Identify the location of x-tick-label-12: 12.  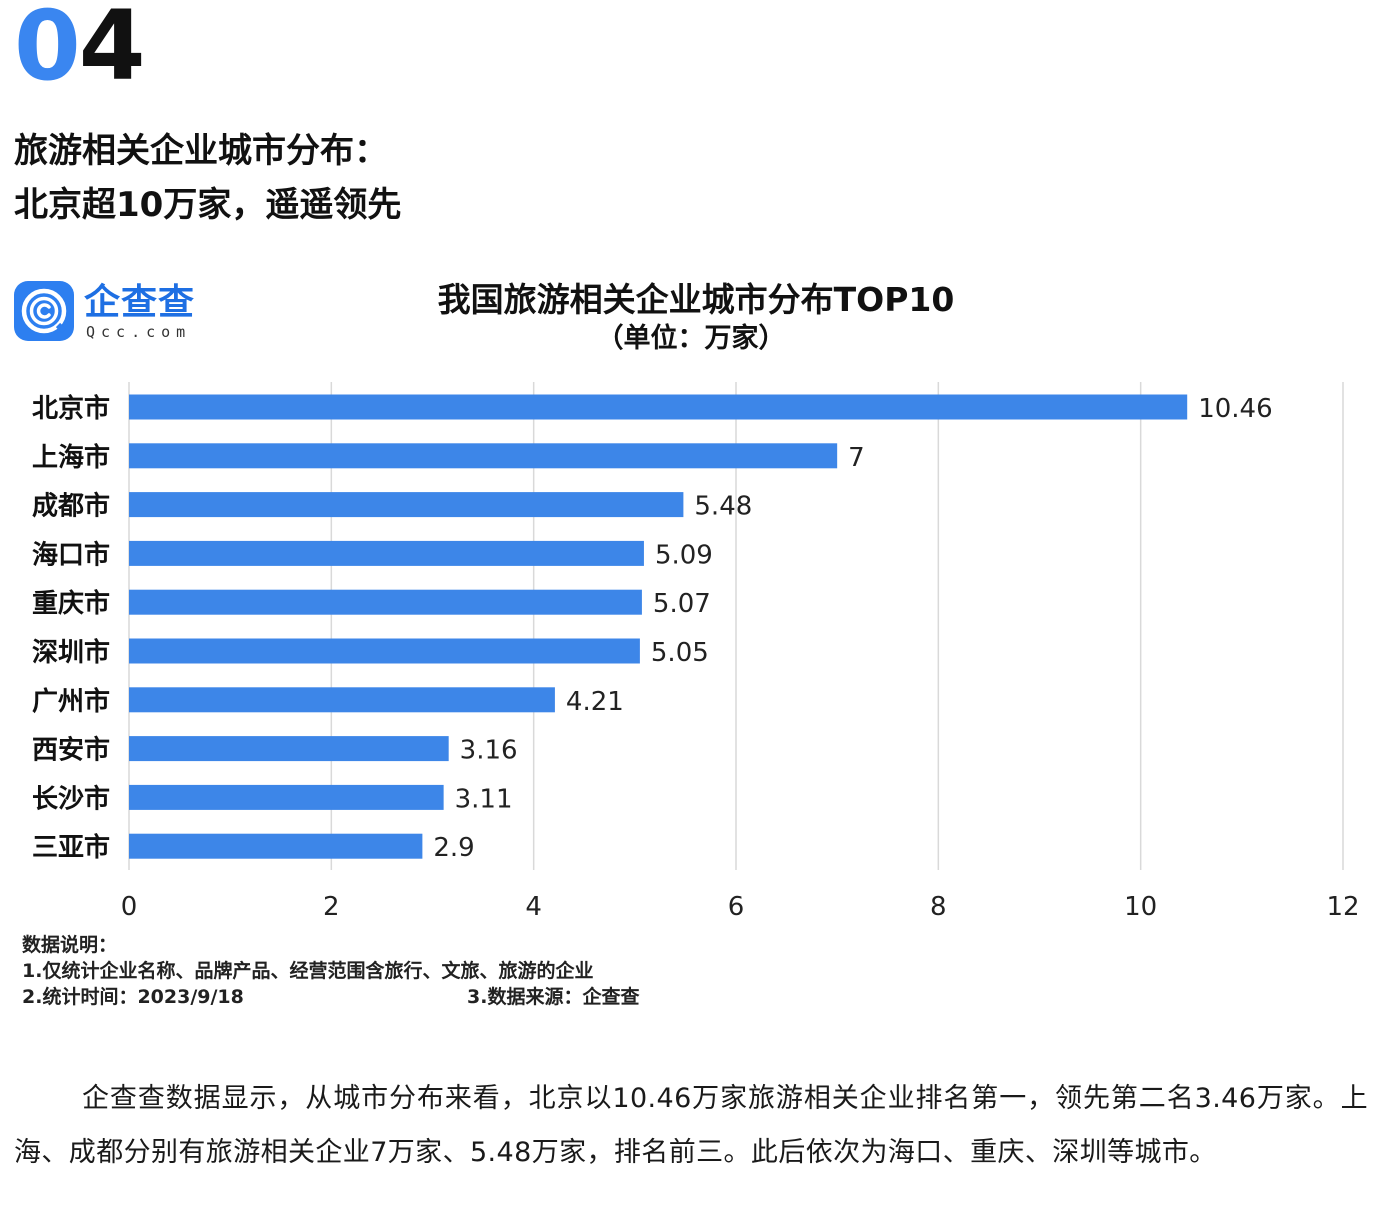
(1342, 906).